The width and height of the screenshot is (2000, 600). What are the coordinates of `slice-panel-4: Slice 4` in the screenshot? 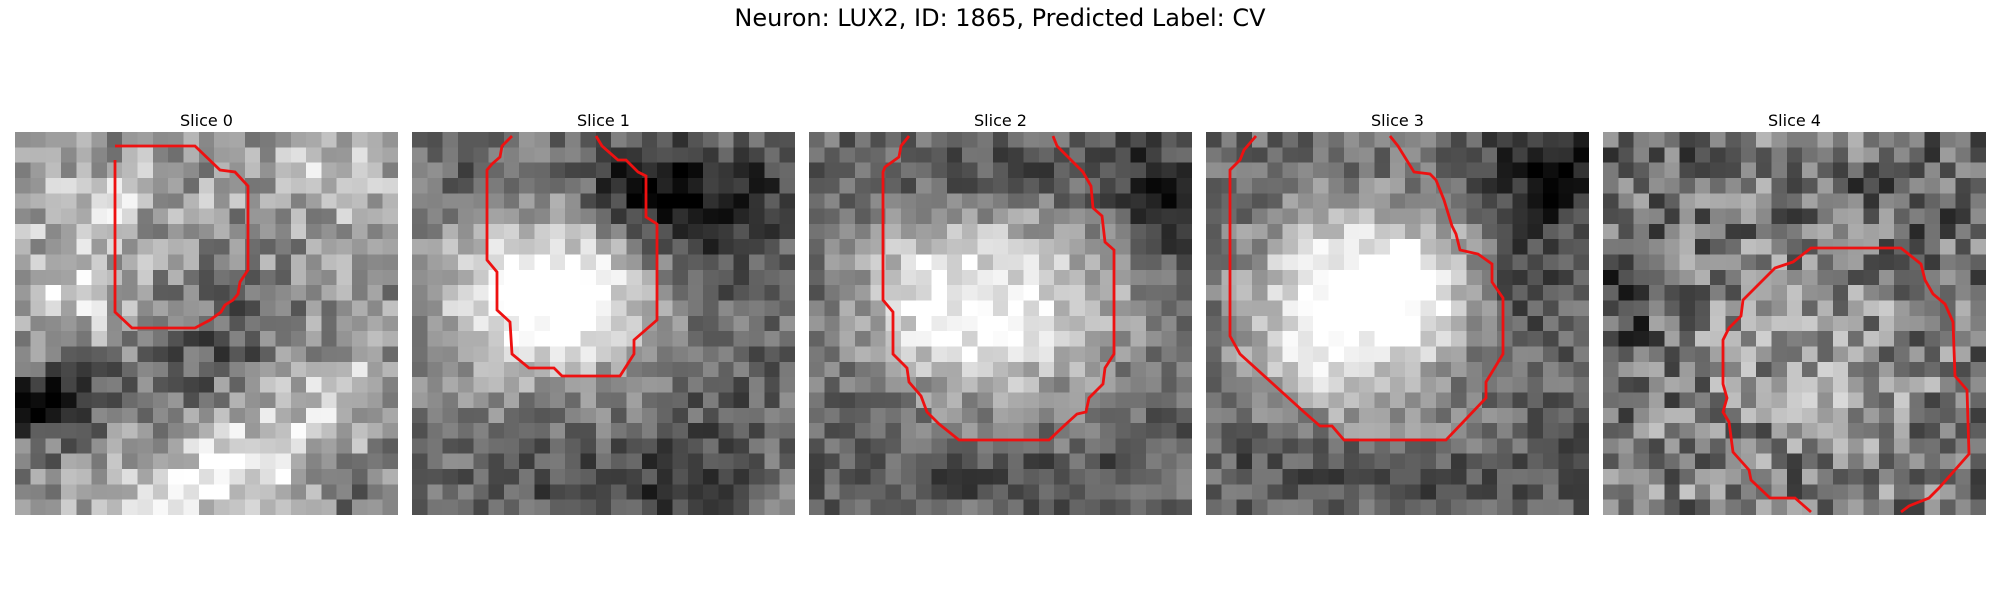 It's located at (1794, 312).